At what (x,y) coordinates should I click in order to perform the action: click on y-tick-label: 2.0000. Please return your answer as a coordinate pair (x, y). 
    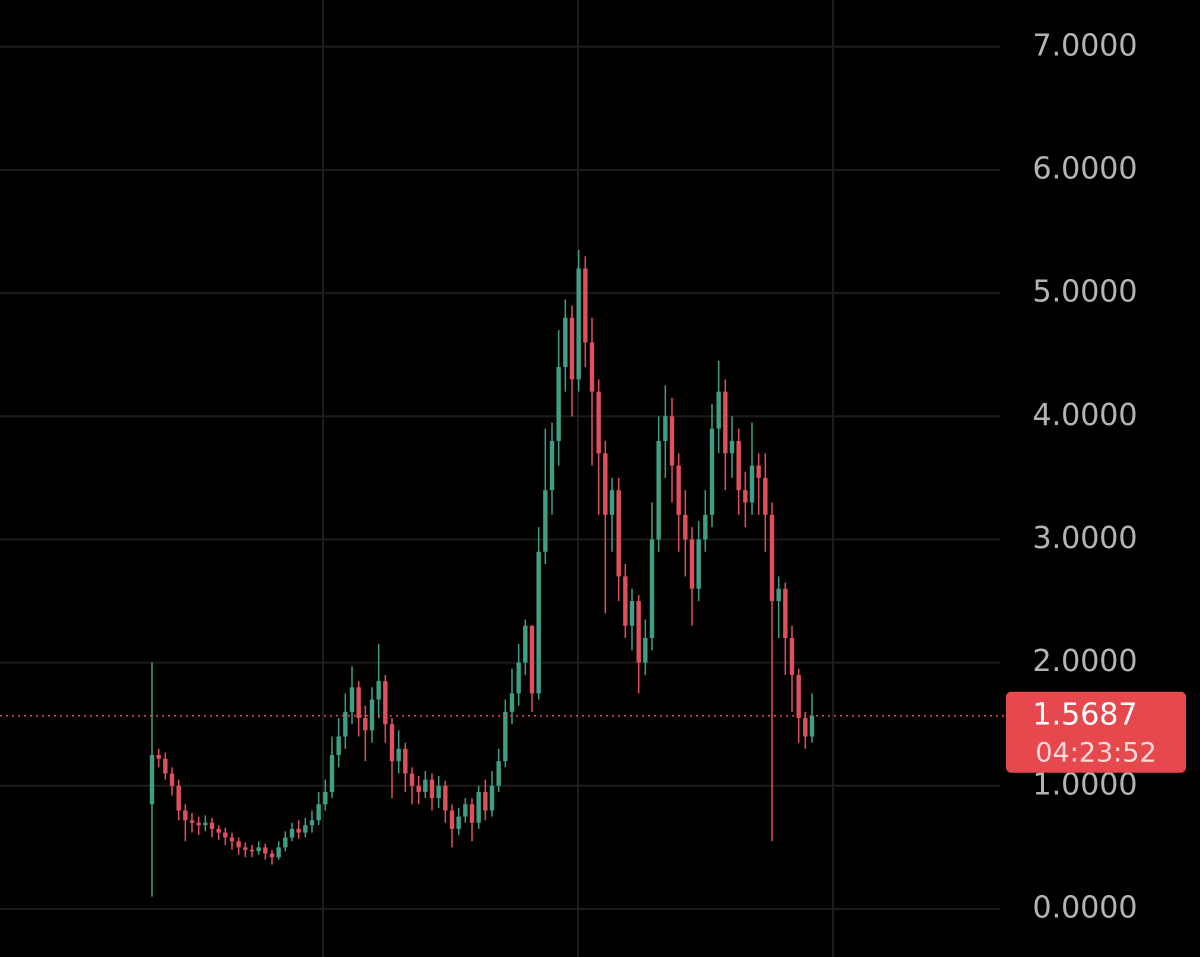
    Looking at the image, I should click on (1085, 661).